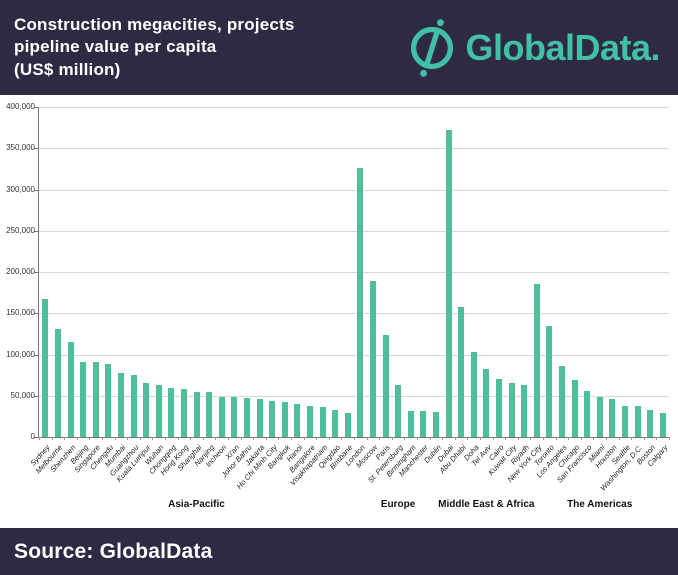 The height and width of the screenshot is (575, 678). I want to click on bar-doha, so click(473, 394).